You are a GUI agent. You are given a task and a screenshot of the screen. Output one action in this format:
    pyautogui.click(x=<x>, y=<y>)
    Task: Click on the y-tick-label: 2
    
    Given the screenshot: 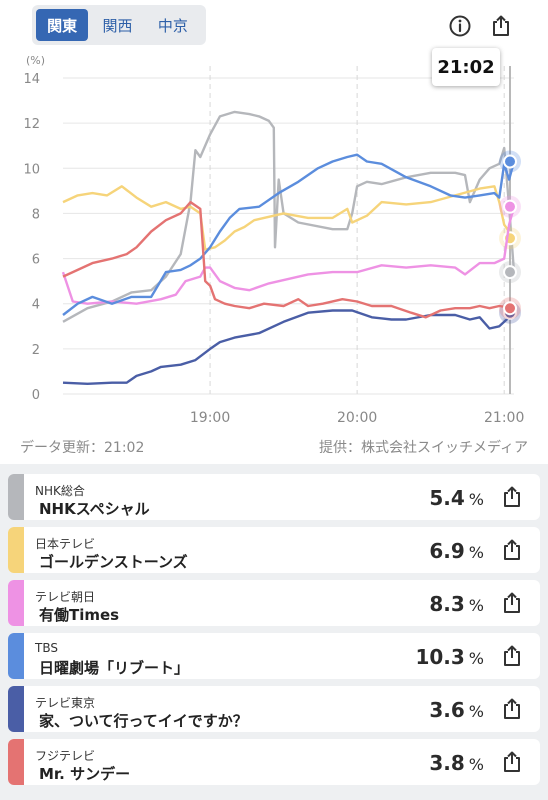 What is the action you would take?
    pyautogui.click(x=36, y=350)
    